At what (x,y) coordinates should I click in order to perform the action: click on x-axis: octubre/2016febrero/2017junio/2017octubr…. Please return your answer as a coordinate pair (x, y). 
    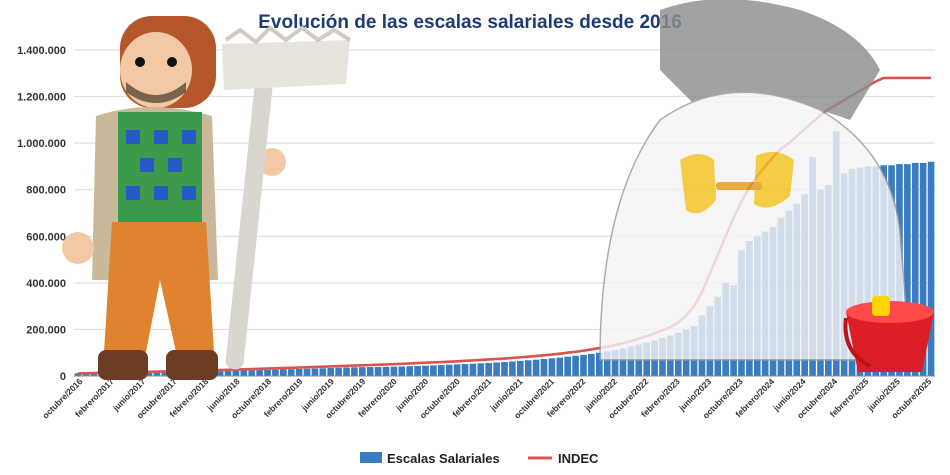
    Looking at the image, I should click on (486, 398).